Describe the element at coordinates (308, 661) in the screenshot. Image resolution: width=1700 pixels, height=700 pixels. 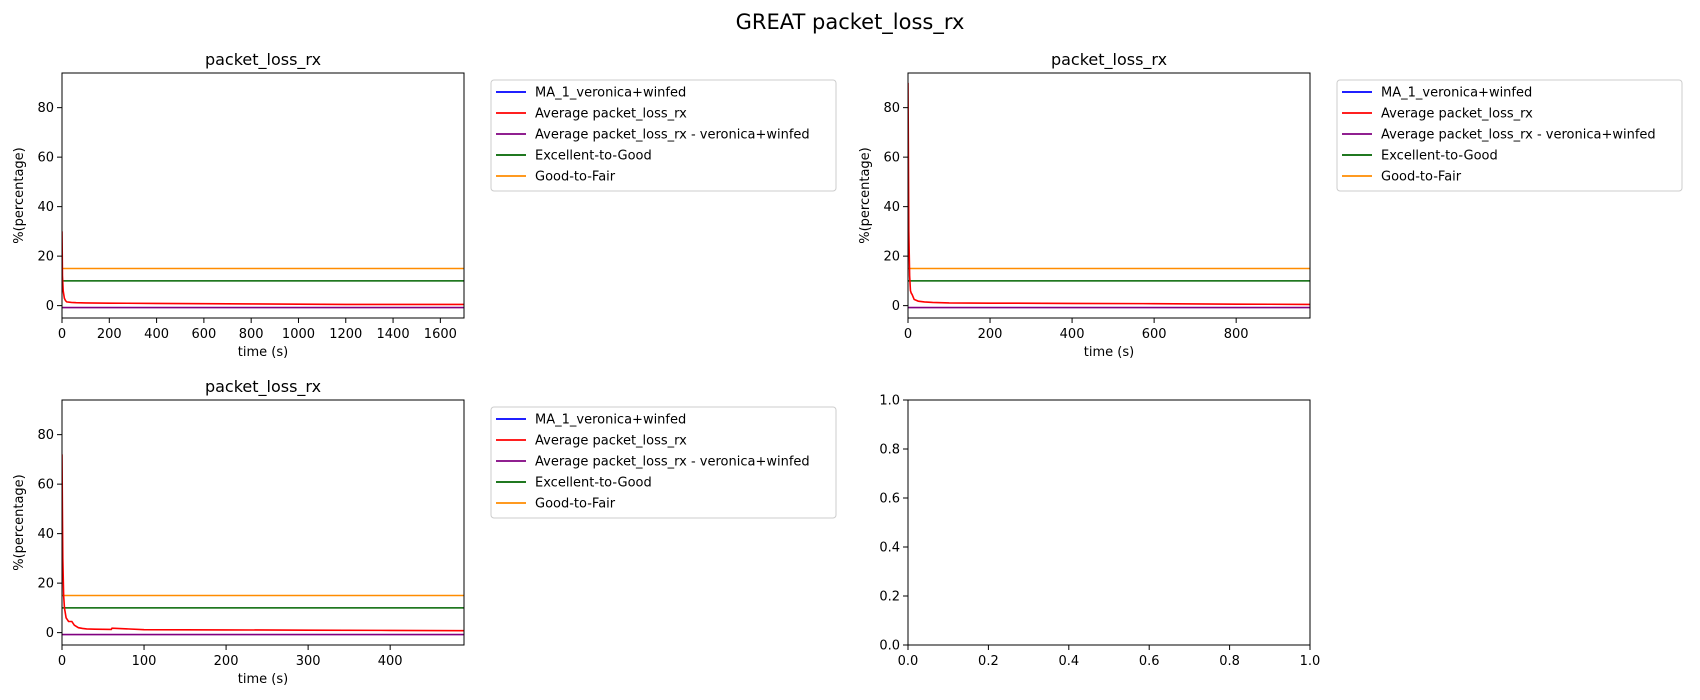
I see `x-tick-label: 300` at that location.